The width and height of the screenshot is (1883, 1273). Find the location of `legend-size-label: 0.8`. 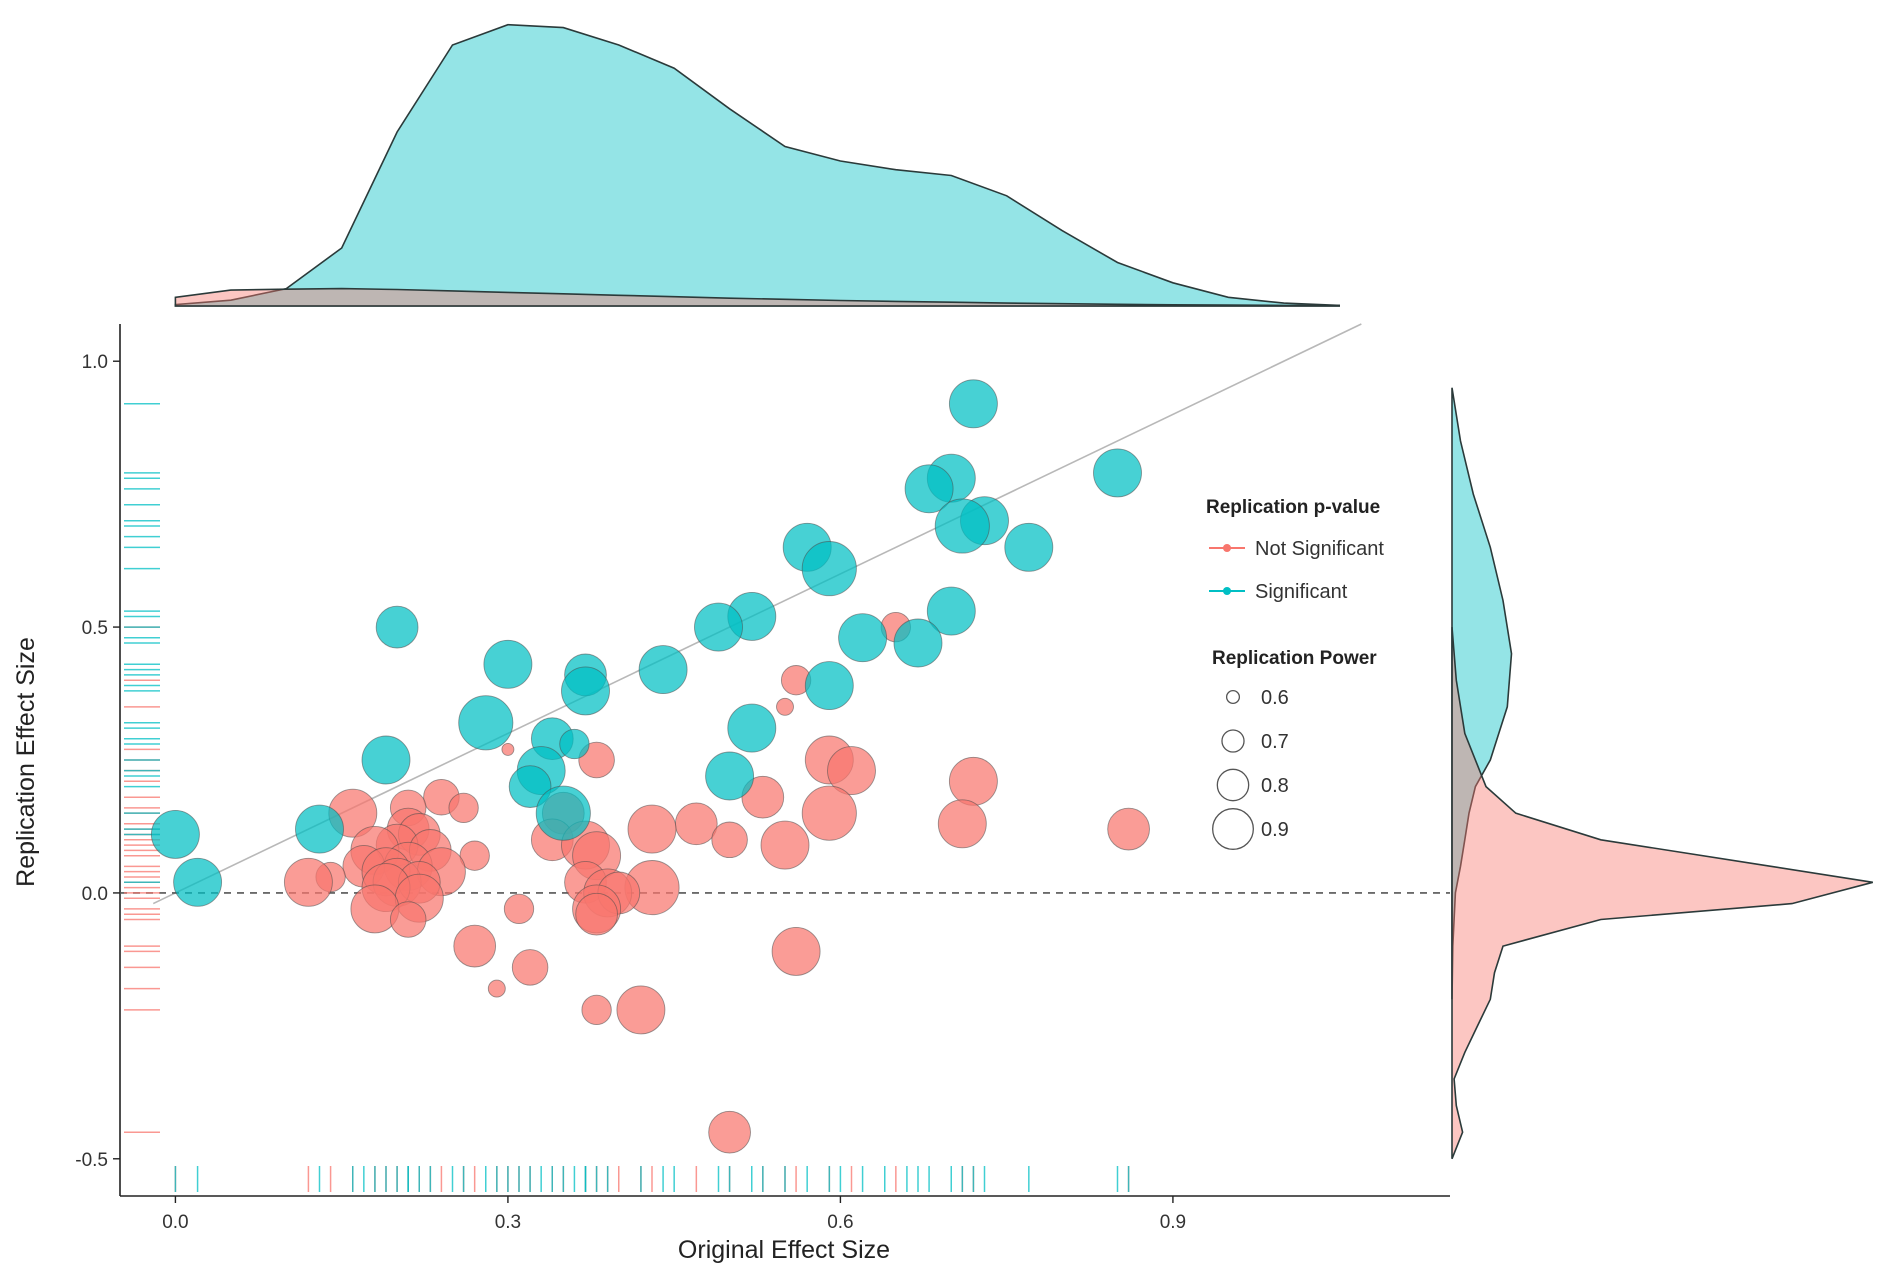

legend-size-label: 0.8 is located at coordinates (1275, 786).